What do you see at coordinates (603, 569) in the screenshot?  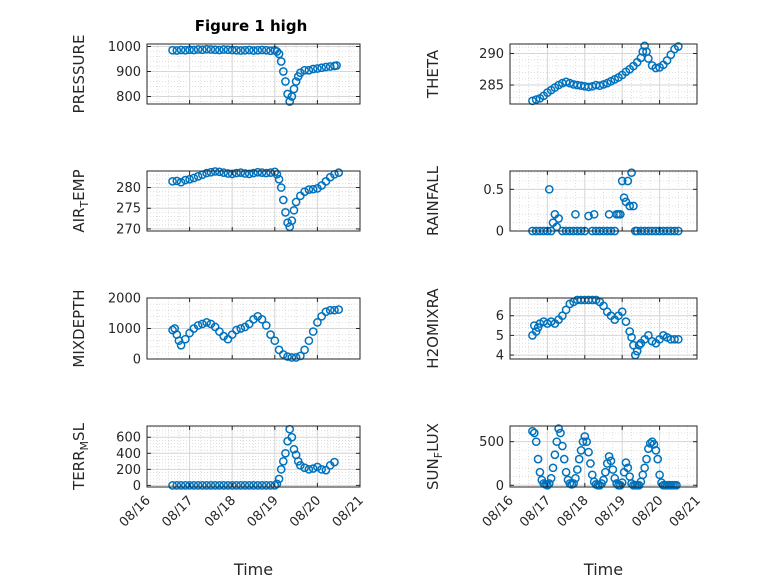 I see `x-axis-label: Time` at bounding box center [603, 569].